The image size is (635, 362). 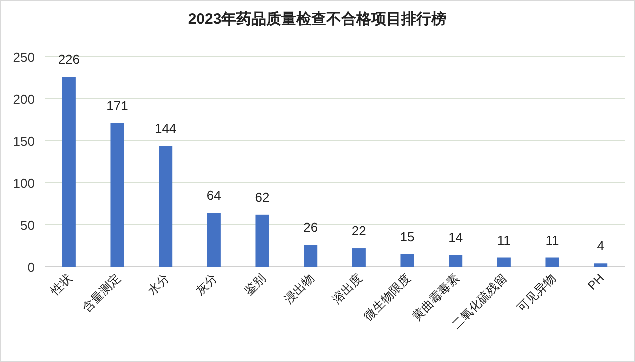 What do you see at coordinates (600, 246) in the screenshot?
I see `data-label: 4` at bounding box center [600, 246].